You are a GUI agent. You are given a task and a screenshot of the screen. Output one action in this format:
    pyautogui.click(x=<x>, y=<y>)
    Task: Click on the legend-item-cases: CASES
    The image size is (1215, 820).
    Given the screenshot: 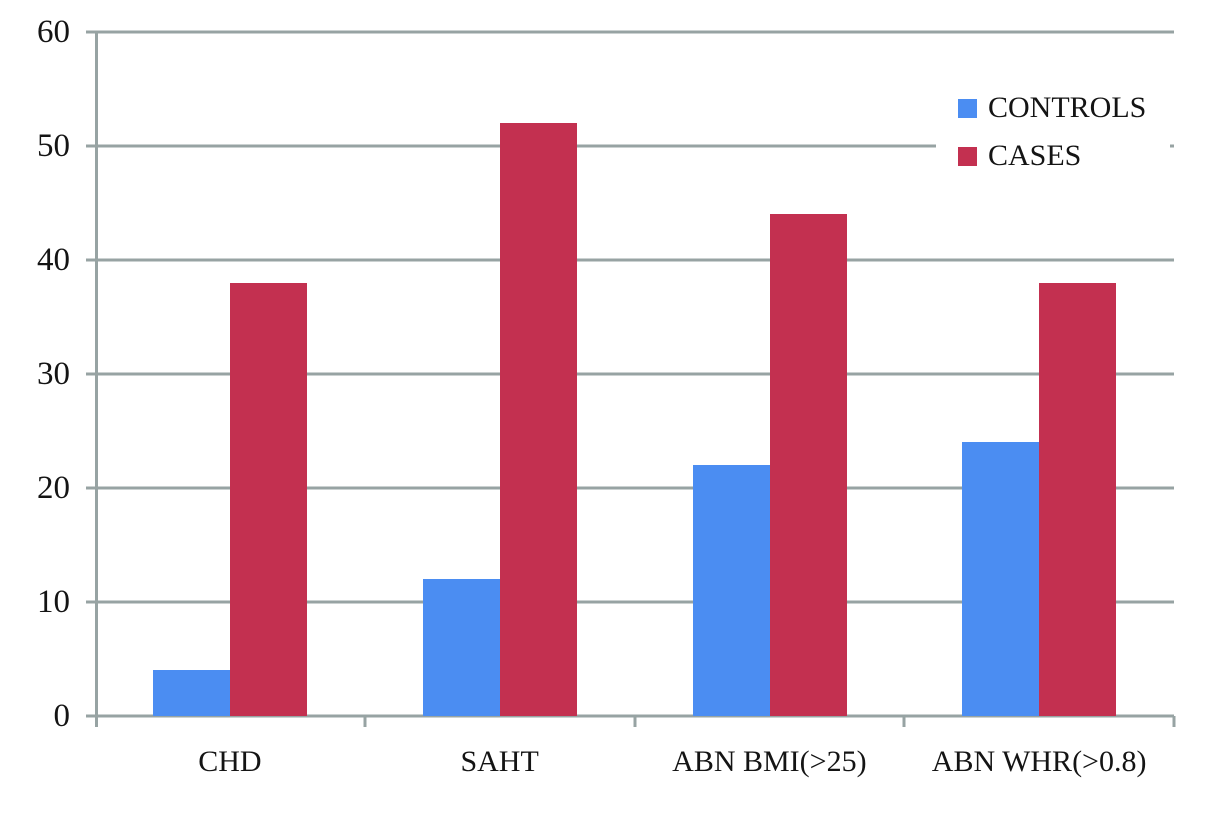 What is the action you would take?
    pyautogui.click(x=1053, y=156)
    